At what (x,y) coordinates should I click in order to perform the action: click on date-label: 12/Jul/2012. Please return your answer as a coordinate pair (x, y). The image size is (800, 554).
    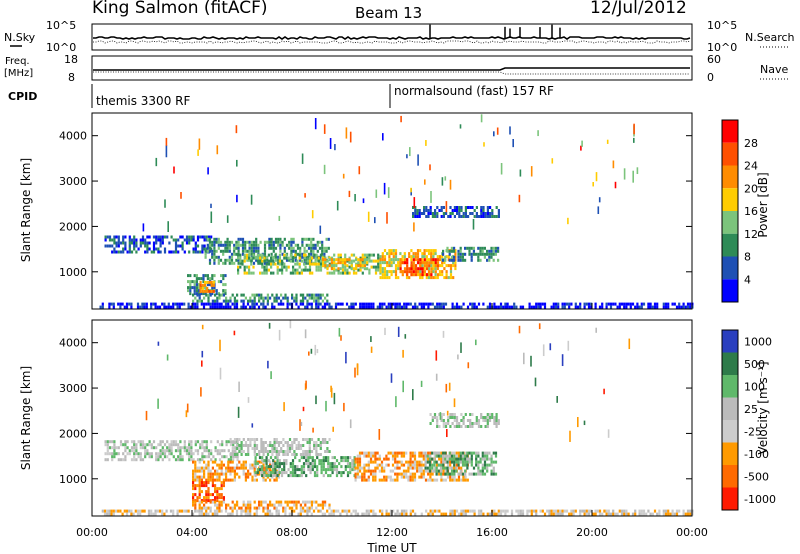
    Looking at the image, I should click on (638, 9).